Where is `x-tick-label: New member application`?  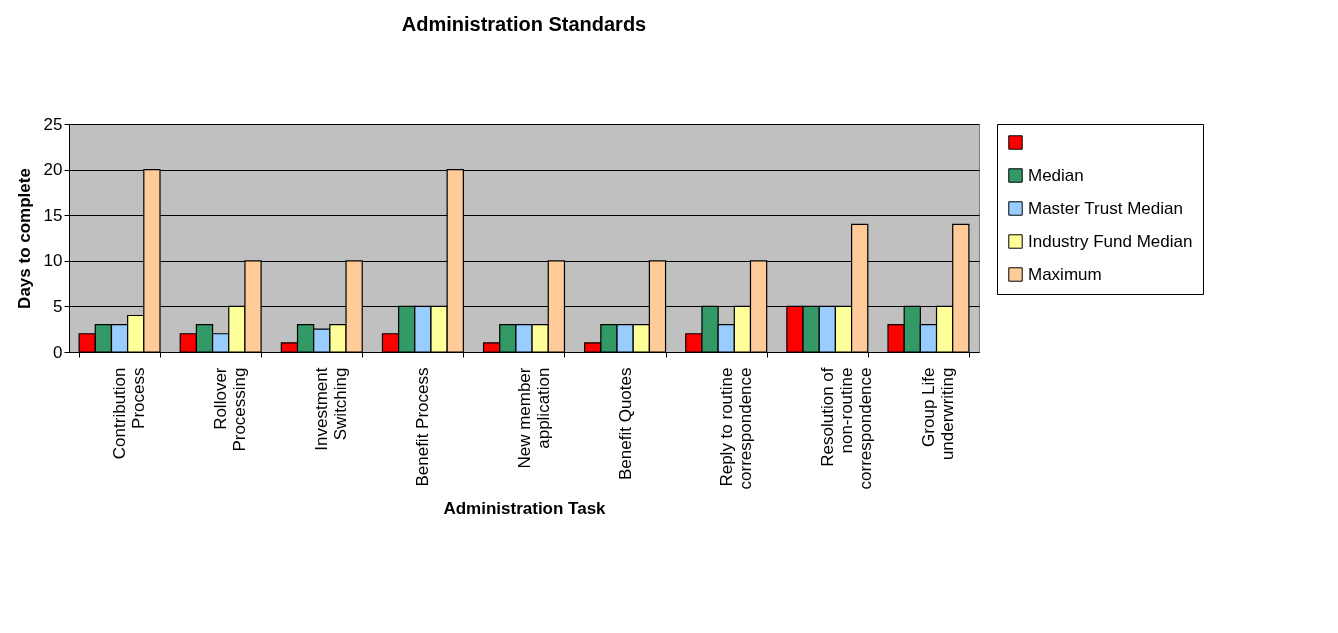
x-tick-label: New member application is located at coordinates (533, 418).